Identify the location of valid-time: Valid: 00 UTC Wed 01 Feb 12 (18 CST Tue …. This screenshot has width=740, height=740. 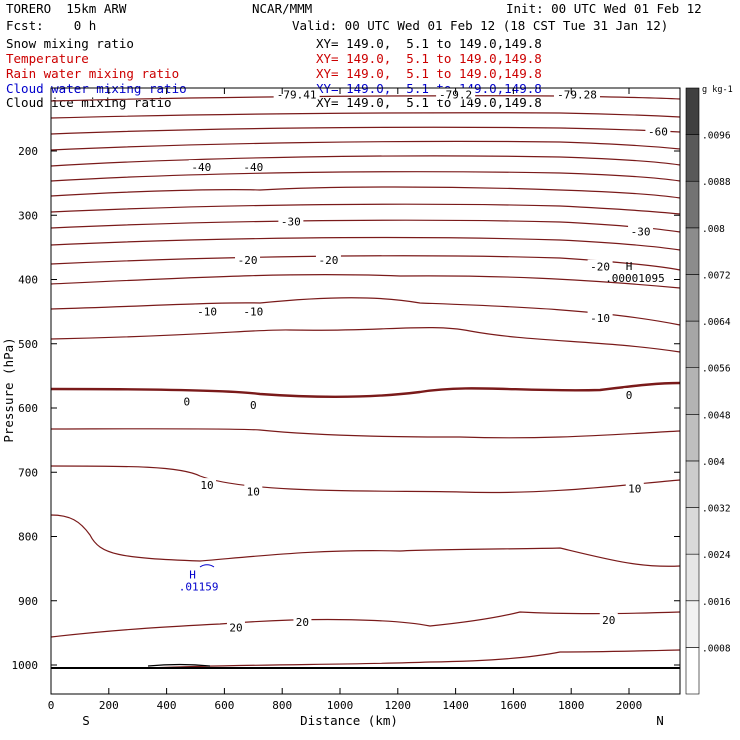
(480, 25).